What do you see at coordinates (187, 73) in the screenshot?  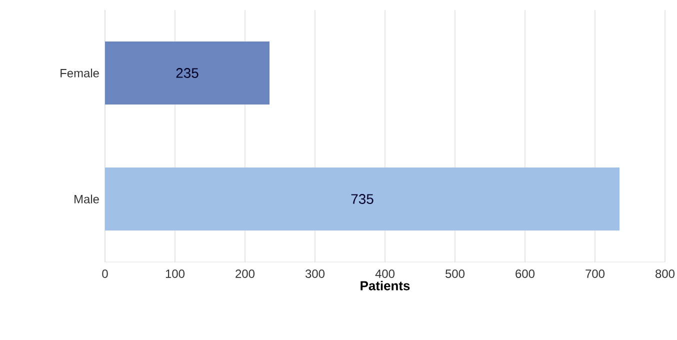 I see `data-label: 235` at bounding box center [187, 73].